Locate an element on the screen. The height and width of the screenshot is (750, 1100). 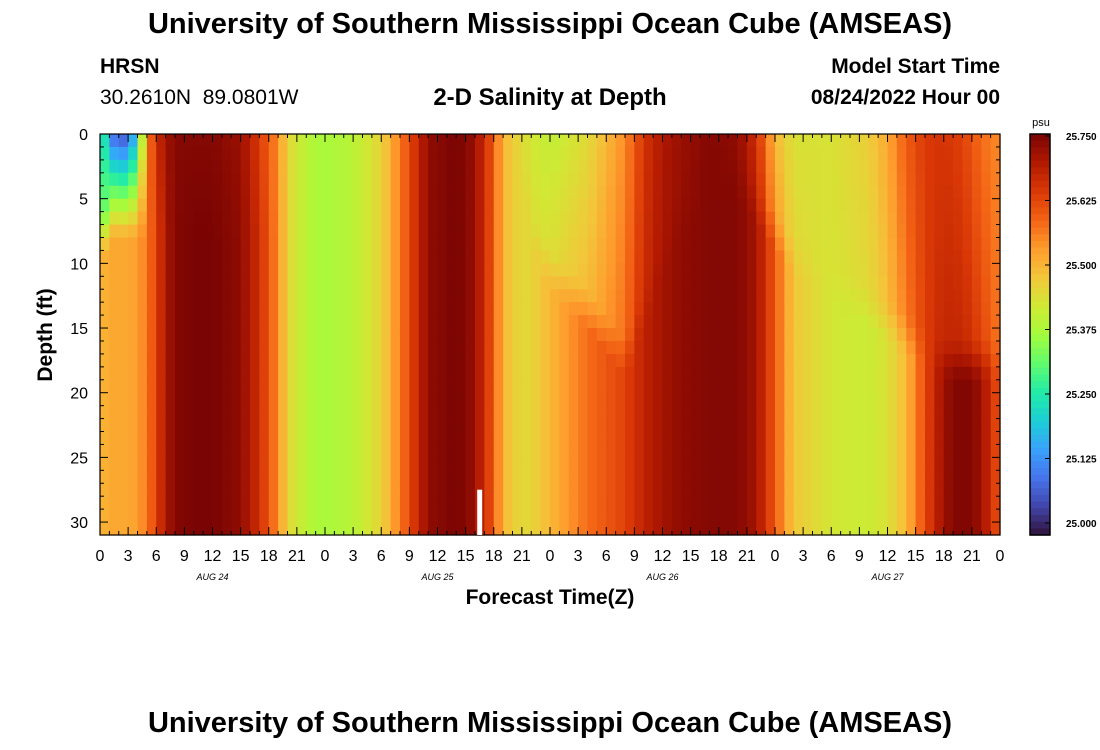
x-tick-label: 21 is located at coordinates (972, 556).